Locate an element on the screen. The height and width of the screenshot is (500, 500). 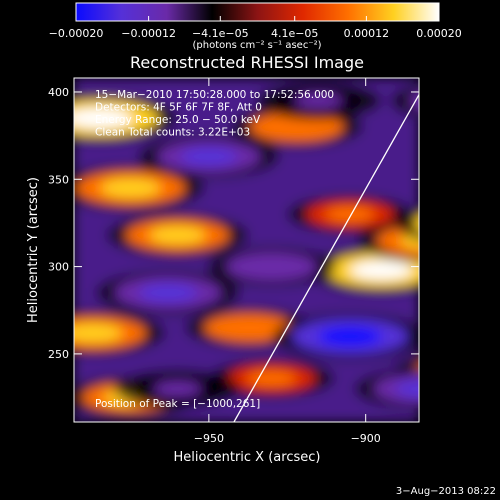
colorbar-tick-label: −4.1e−05 is located at coordinates (220, 33).